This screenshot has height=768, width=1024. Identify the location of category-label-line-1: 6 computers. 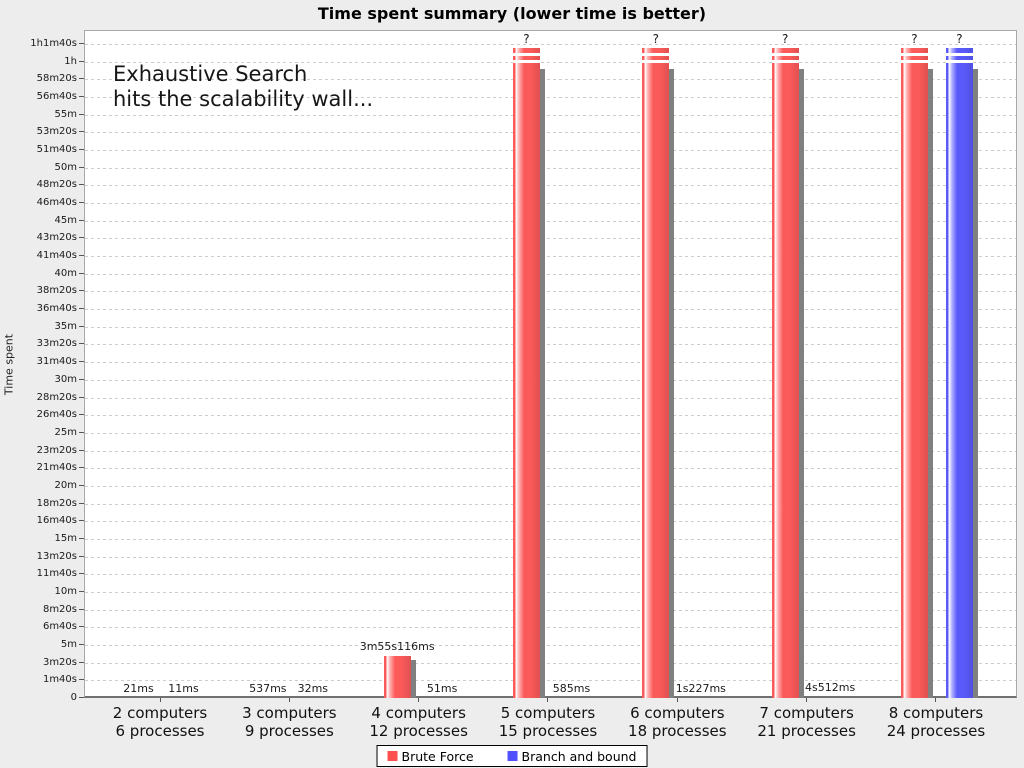
(677, 713).